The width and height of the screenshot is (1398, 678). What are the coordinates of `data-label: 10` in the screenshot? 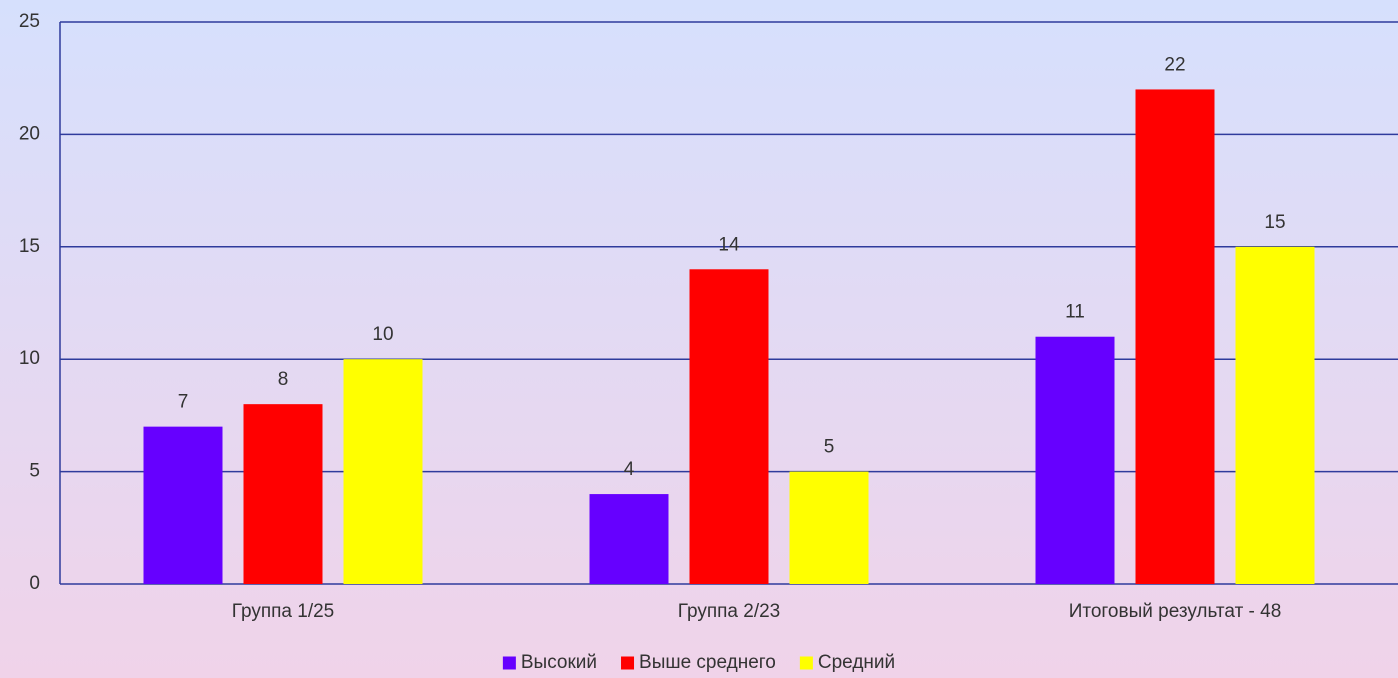 It's located at (382, 334).